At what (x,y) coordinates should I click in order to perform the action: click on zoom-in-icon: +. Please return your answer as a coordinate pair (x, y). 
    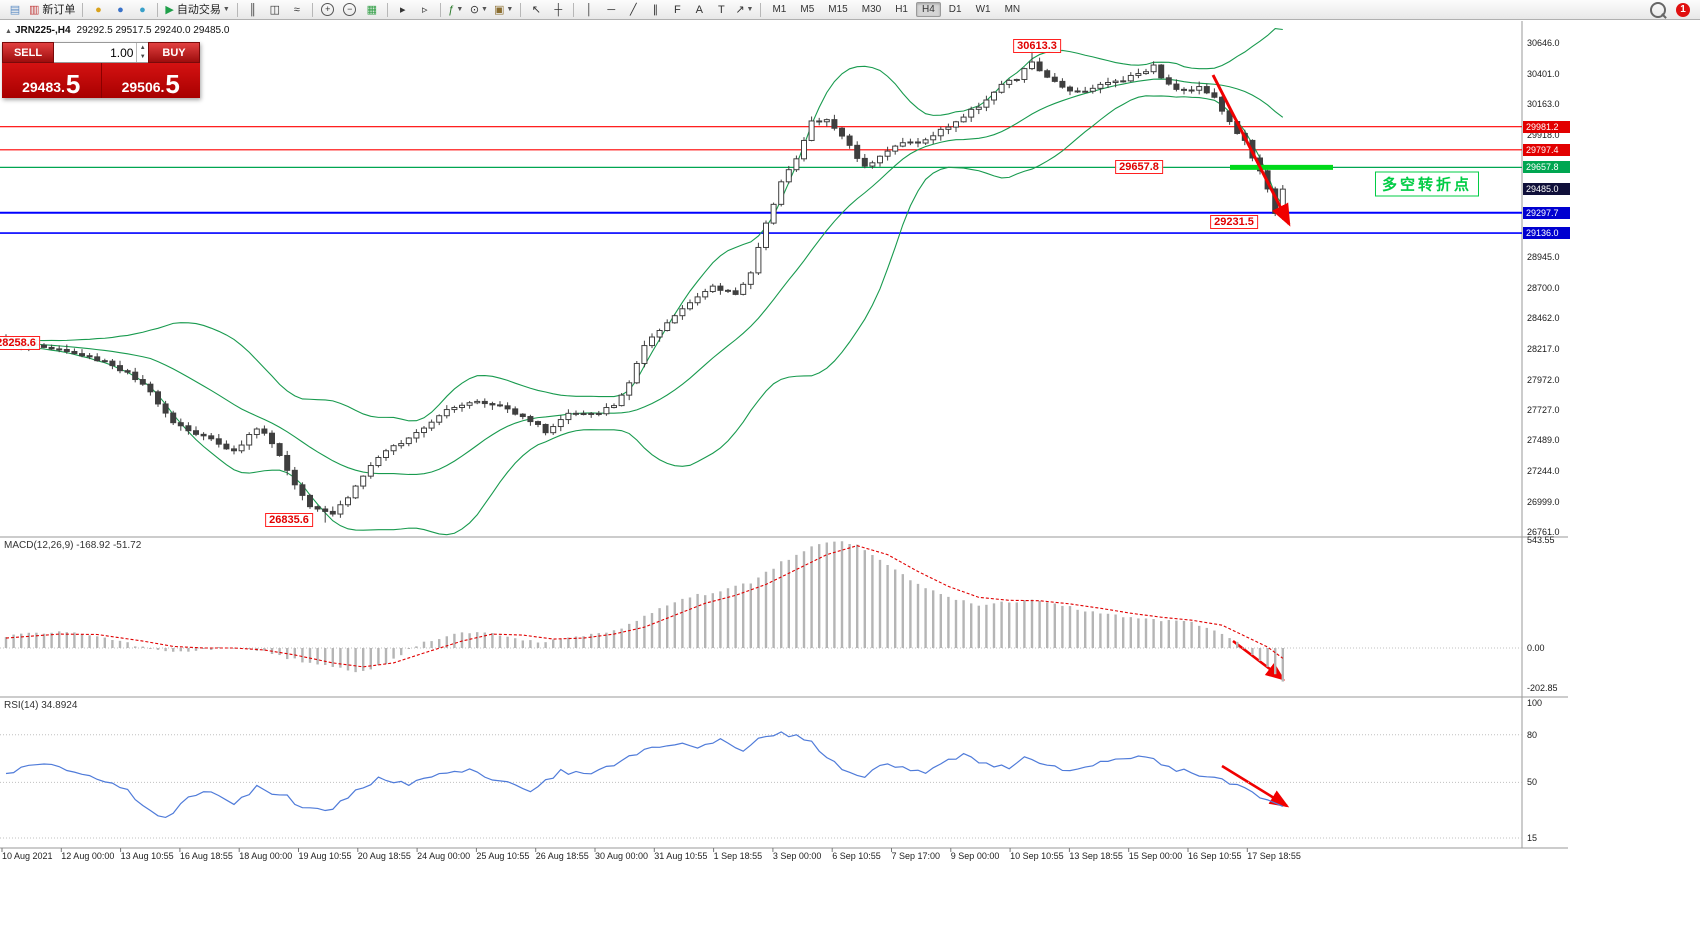
    Looking at the image, I should click on (328, 10).